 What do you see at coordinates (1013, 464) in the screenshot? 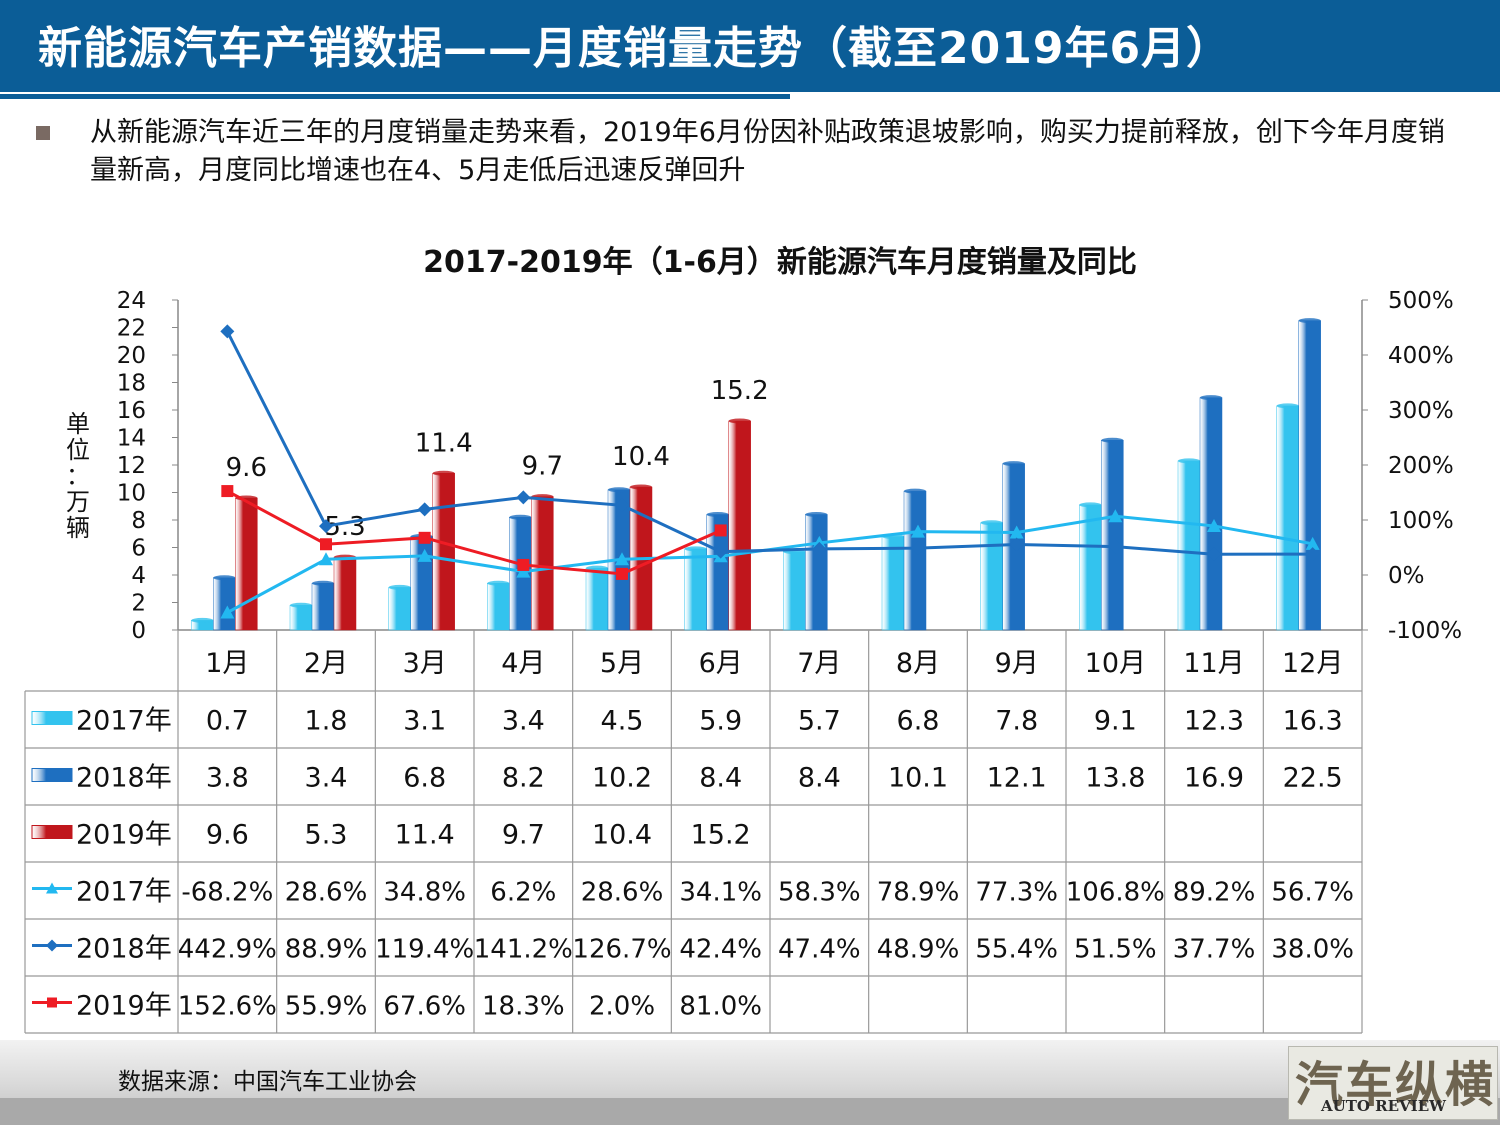
I see `bar-cap-2018年-9月` at bounding box center [1013, 464].